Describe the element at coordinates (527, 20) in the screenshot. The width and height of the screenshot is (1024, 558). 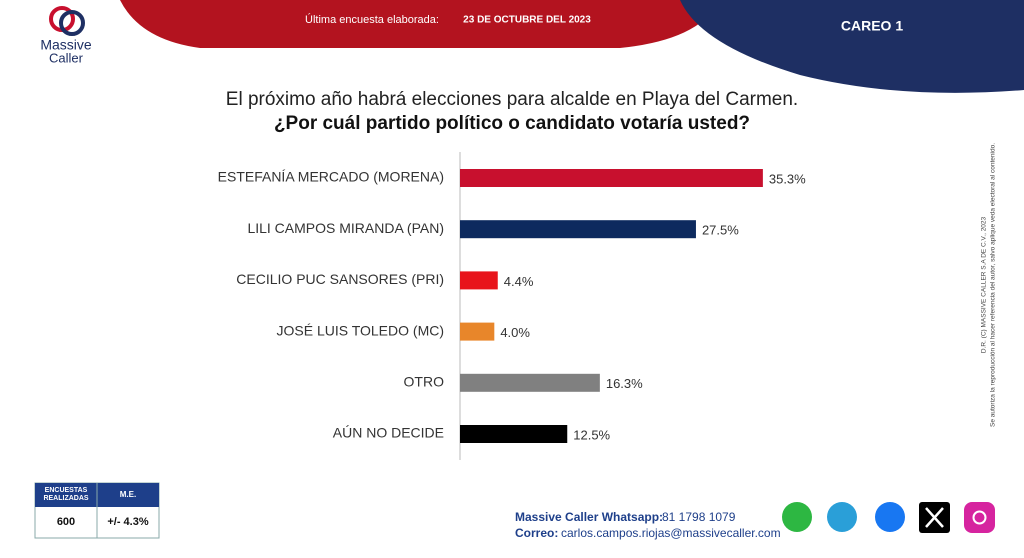
I see `header-date: 23 DE OCTUBRE DEL 2023` at that location.